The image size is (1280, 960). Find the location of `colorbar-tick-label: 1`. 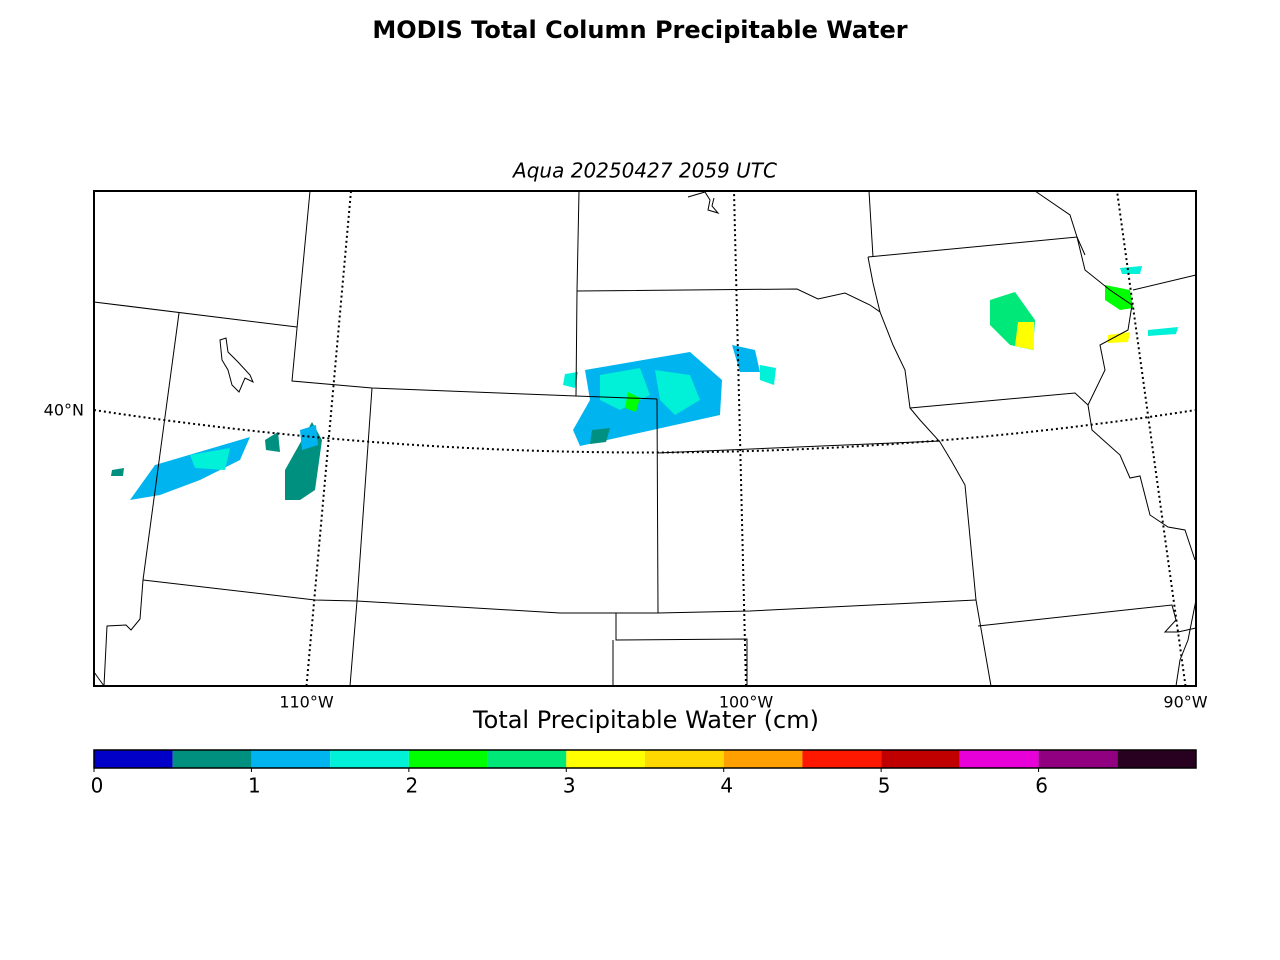

colorbar-tick-label: 1 is located at coordinates (254, 786).